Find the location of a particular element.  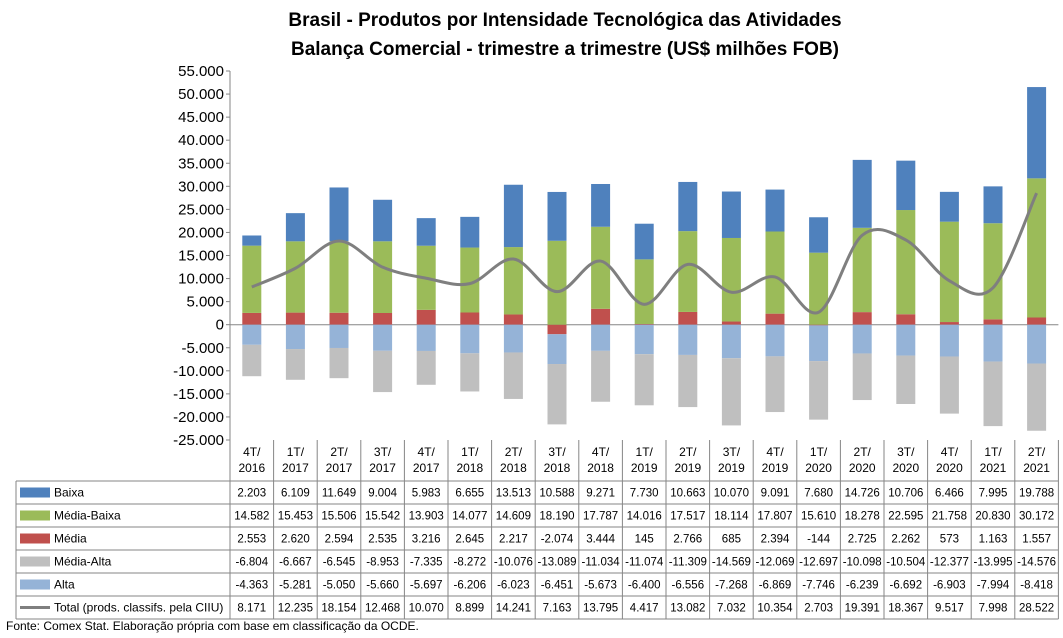

data-label: 145 is located at coordinates (644, 540).